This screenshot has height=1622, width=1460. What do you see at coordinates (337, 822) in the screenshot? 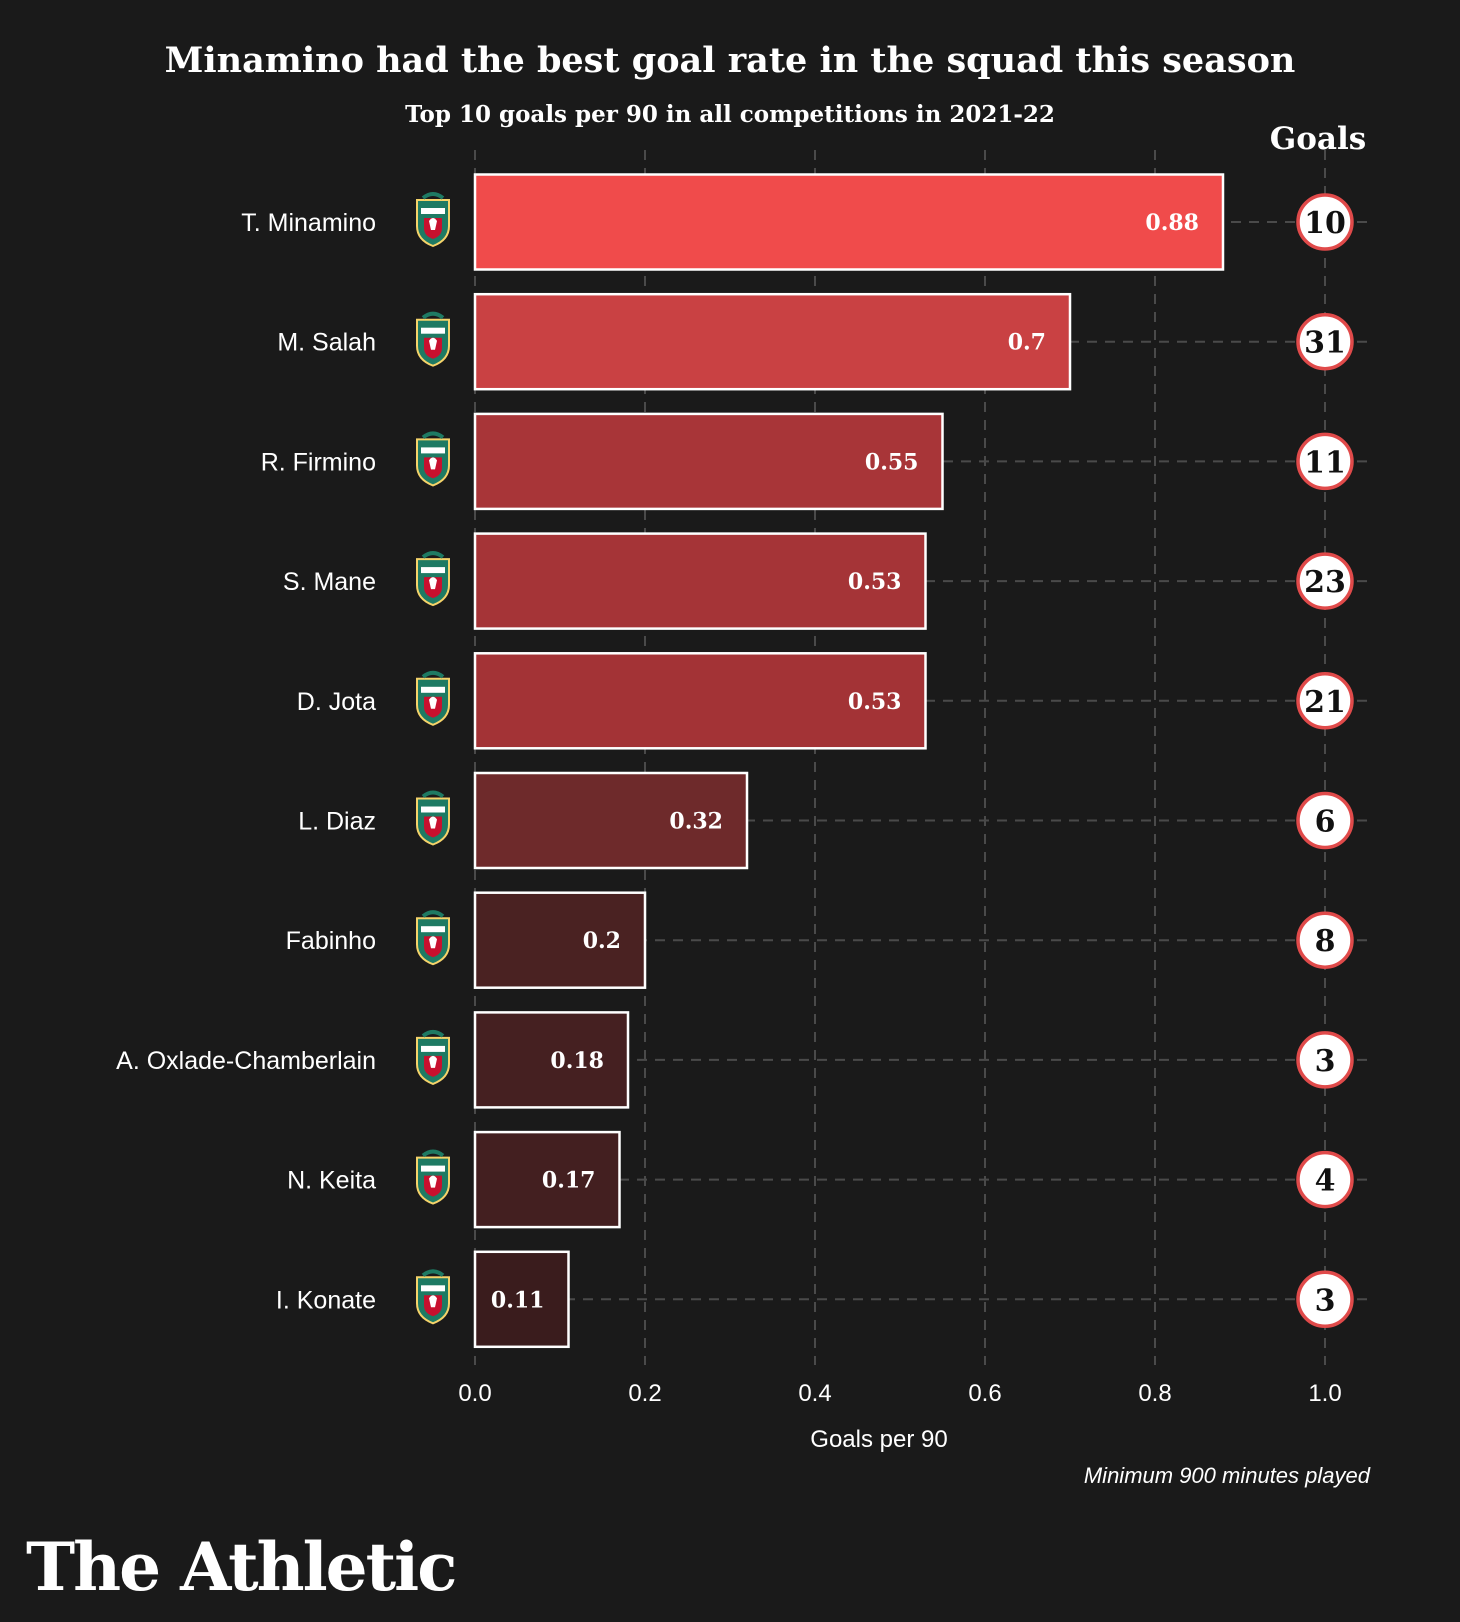
I see `category-label: L. Diaz` at bounding box center [337, 822].